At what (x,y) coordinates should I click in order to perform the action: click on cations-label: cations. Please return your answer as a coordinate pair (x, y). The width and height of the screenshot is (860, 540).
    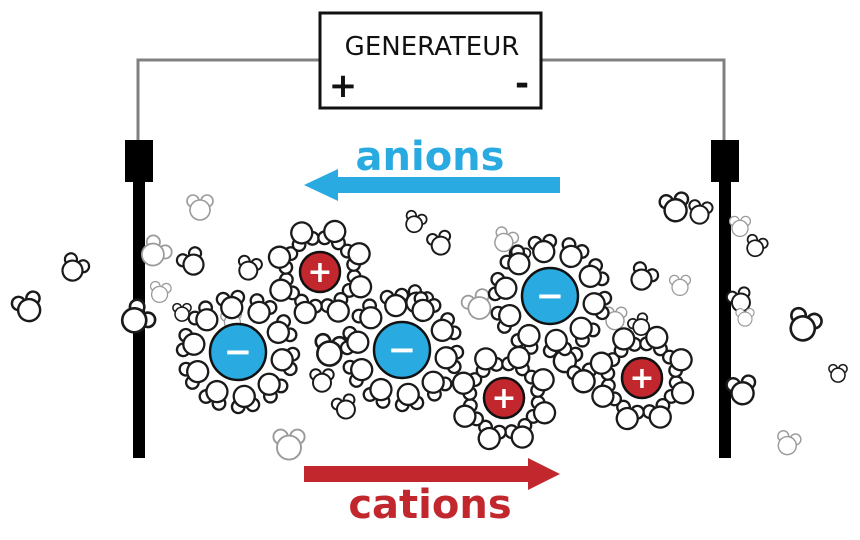
    Looking at the image, I should click on (429, 505).